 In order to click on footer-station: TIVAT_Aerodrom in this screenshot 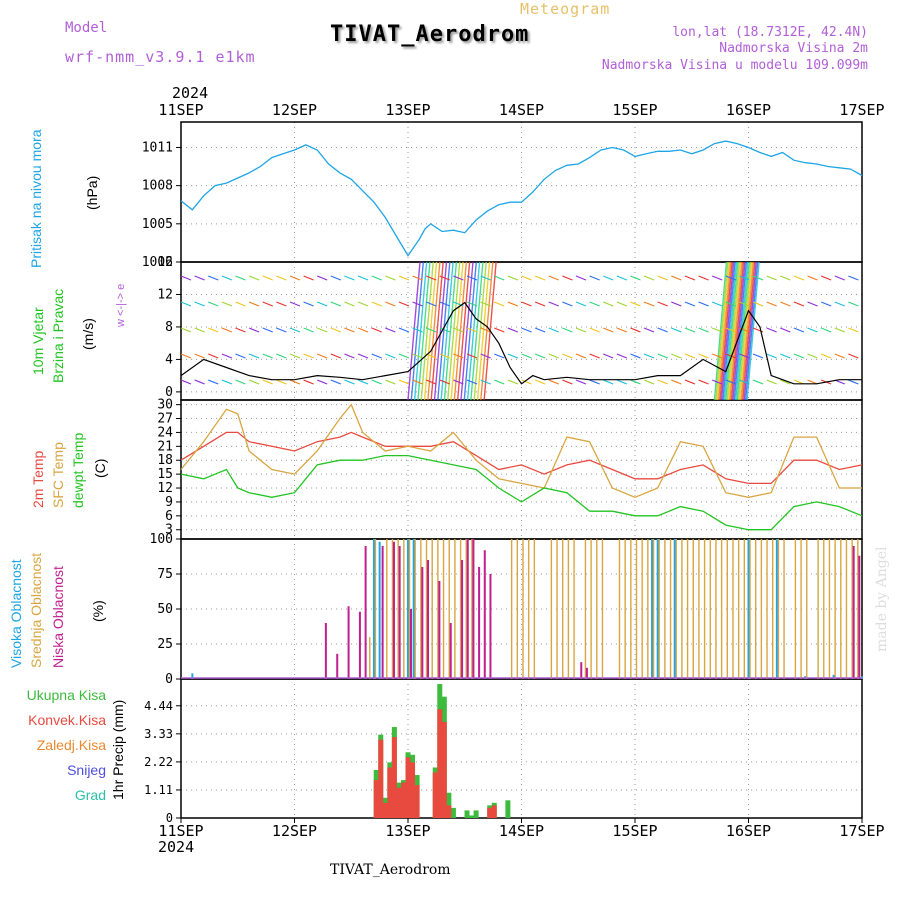, I will do `click(390, 870)`.